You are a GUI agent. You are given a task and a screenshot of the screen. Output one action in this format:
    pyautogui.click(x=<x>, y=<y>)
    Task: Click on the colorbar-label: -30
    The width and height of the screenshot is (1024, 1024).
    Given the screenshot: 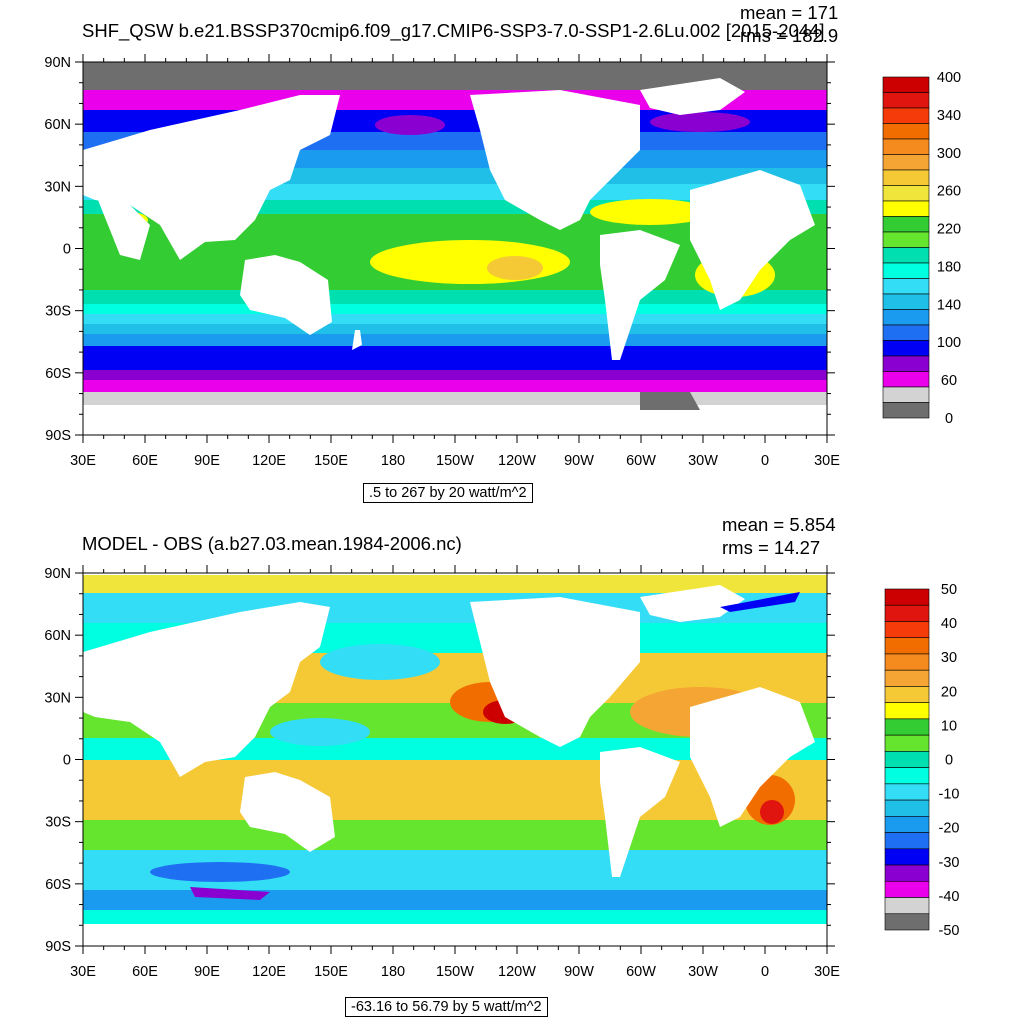 What is the action you would take?
    pyautogui.click(x=949, y=863)
    